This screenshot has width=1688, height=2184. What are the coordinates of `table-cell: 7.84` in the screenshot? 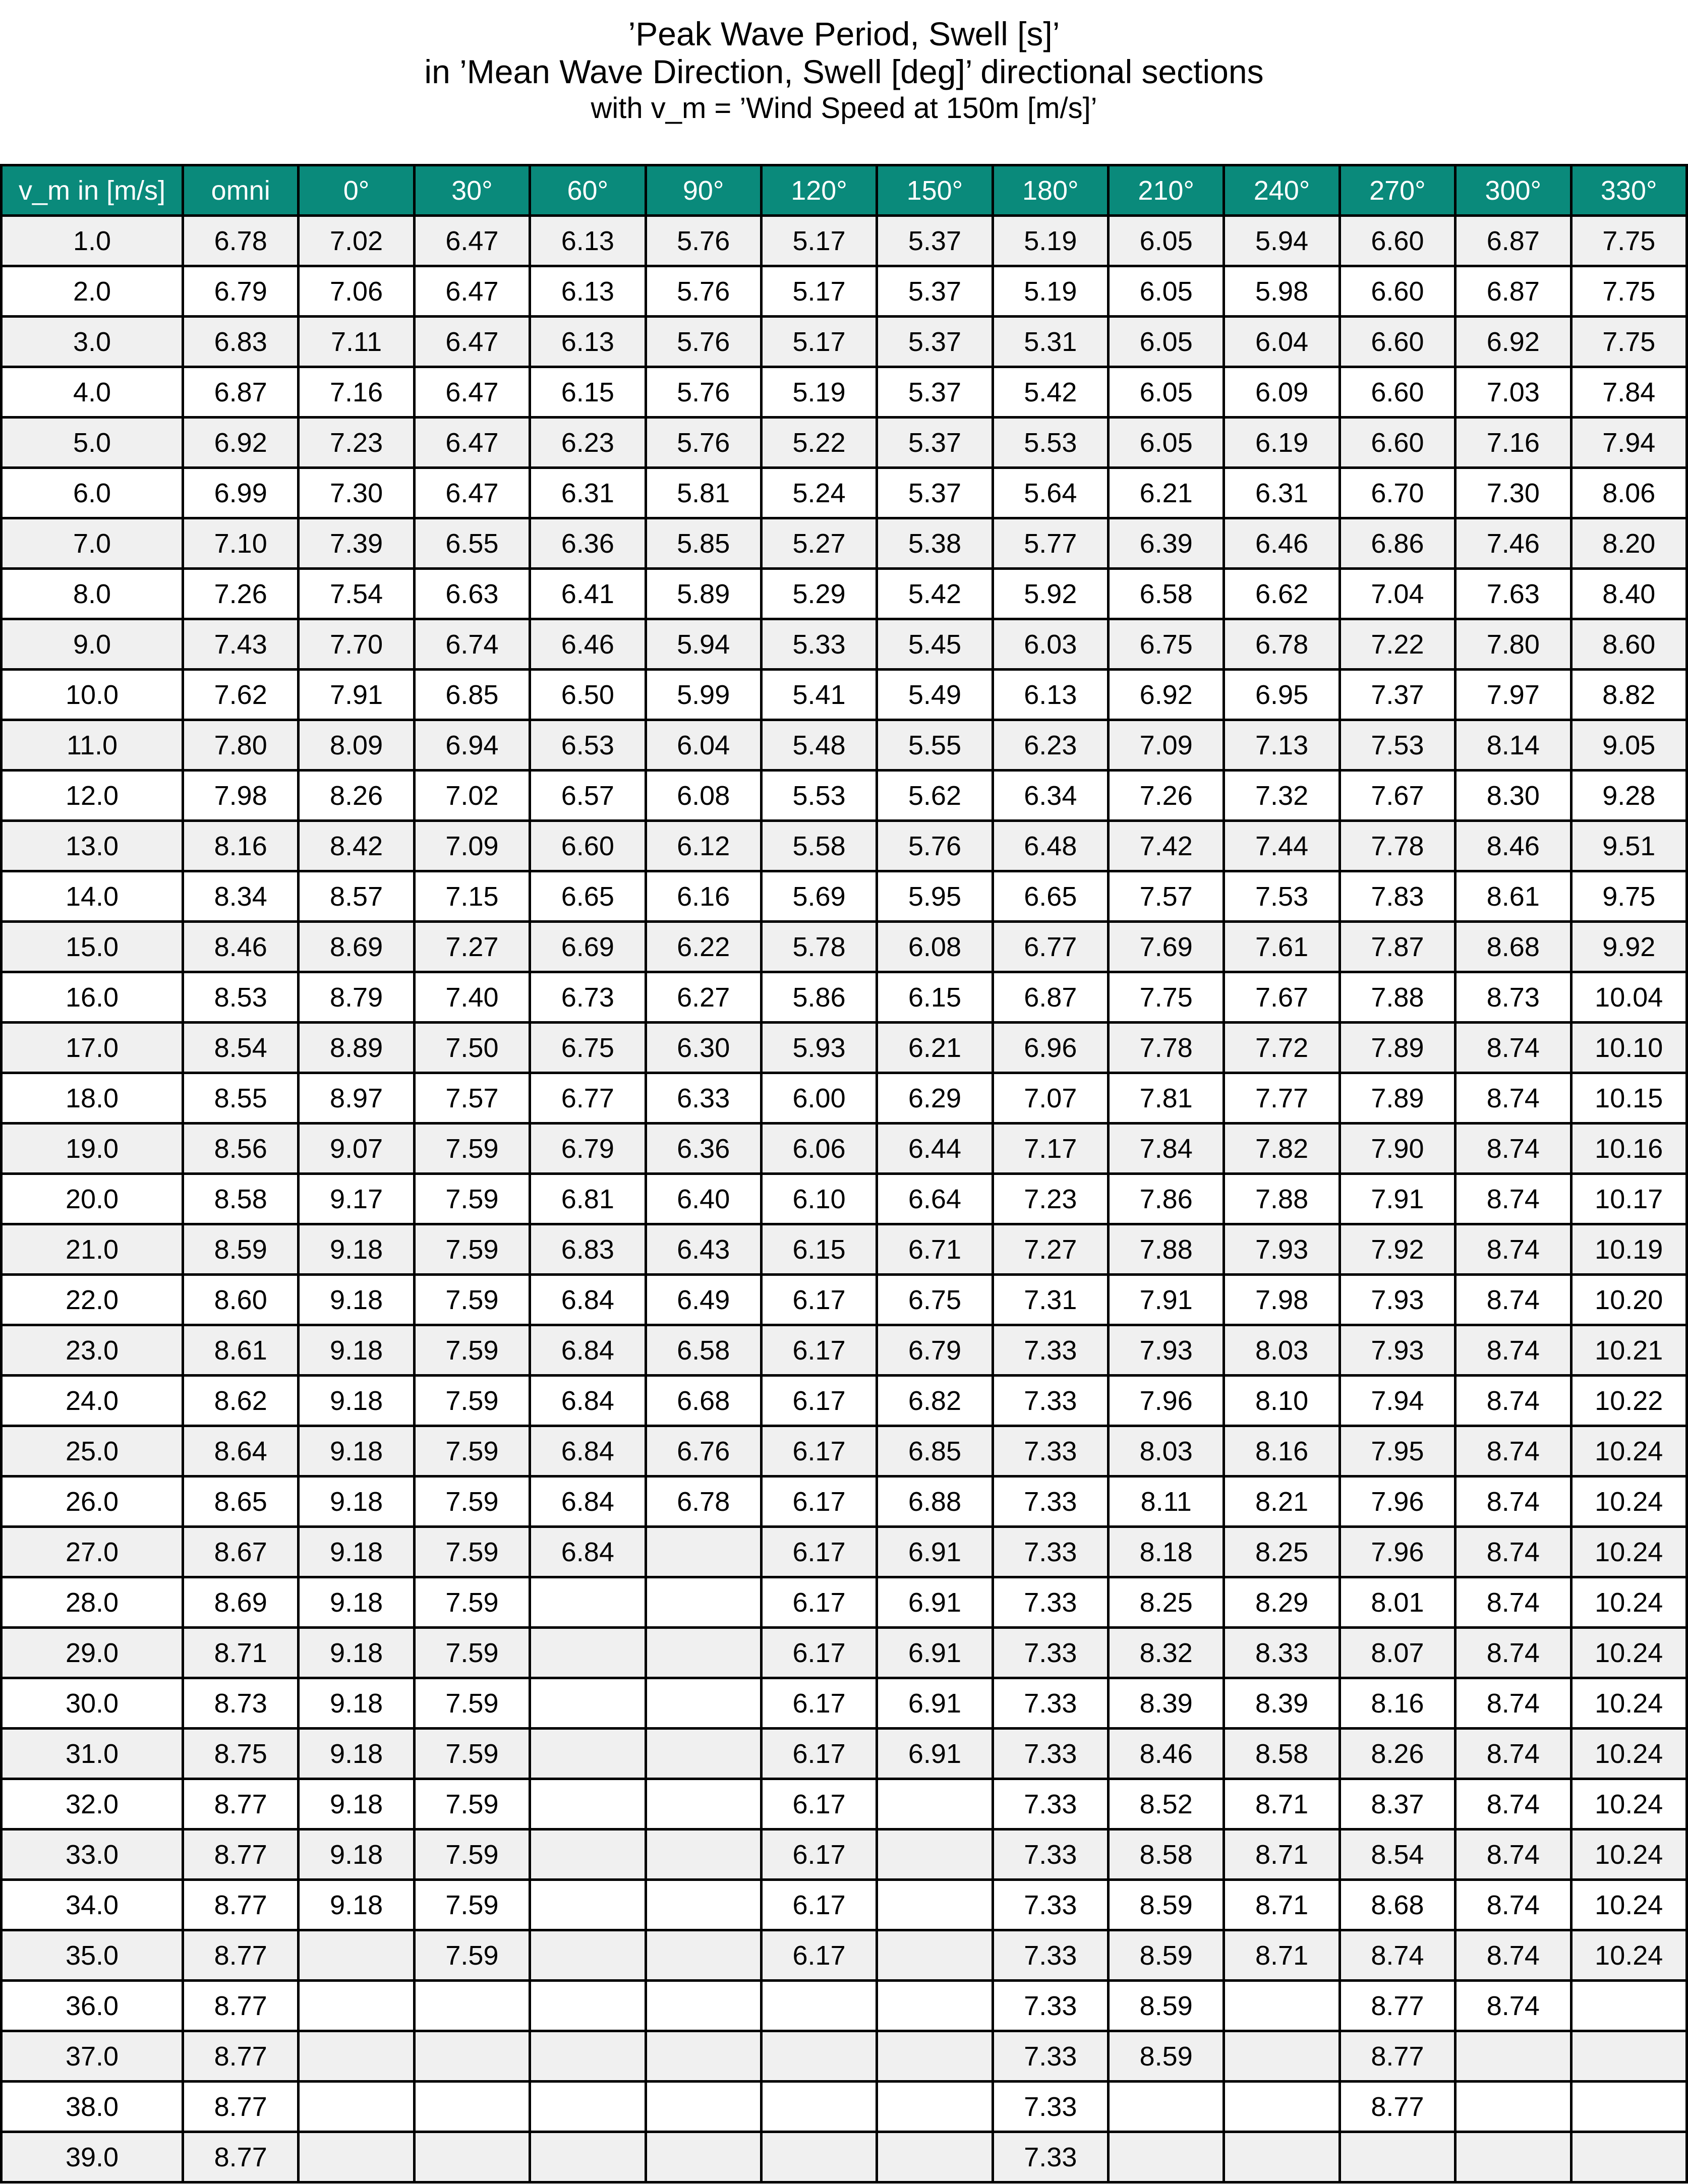 It's located at (1167, 1149).